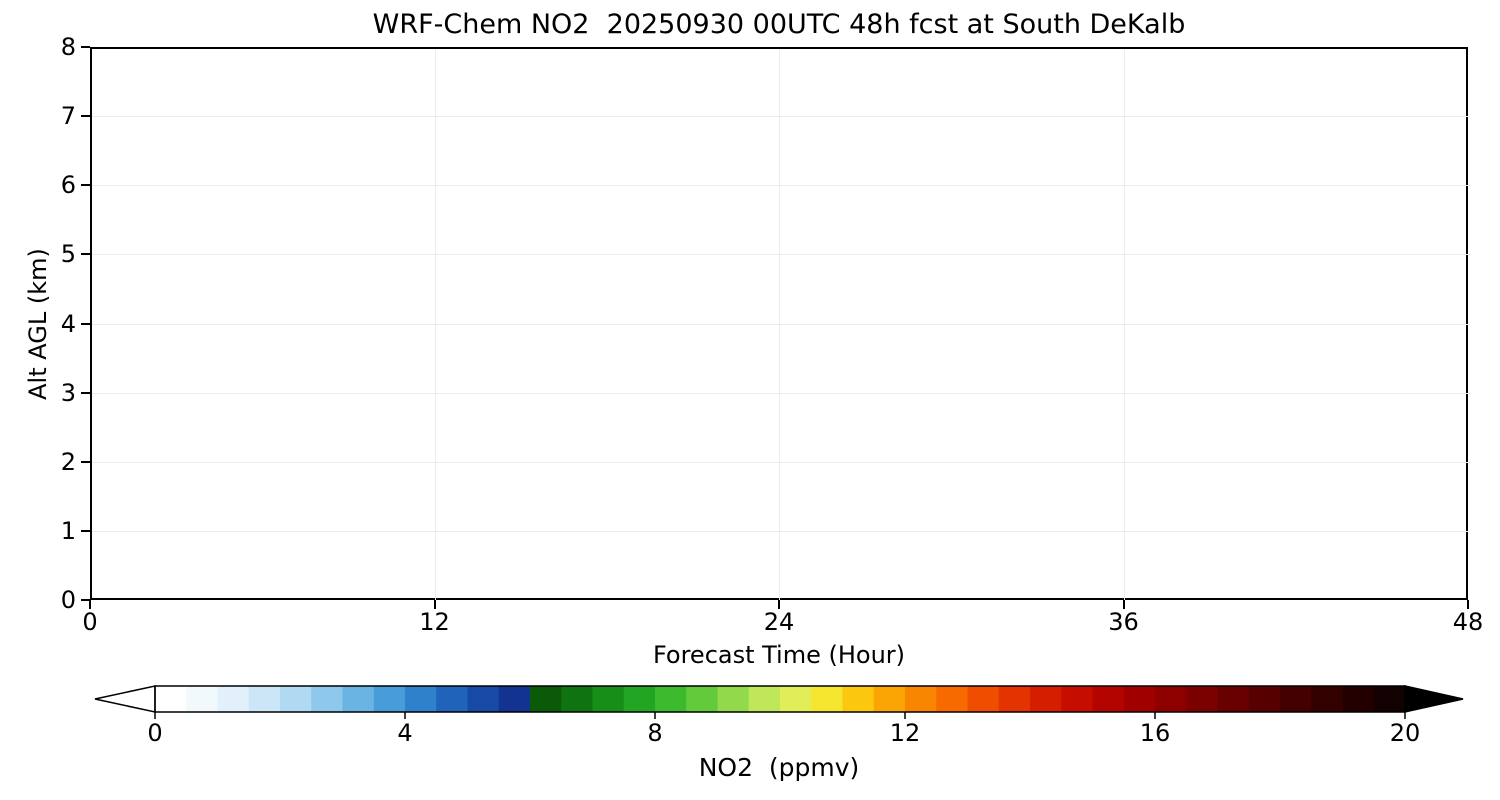  Describe the element at coordinates (1434, 699) in the screenshot. I see `colorbar-over-arrow` at that location.